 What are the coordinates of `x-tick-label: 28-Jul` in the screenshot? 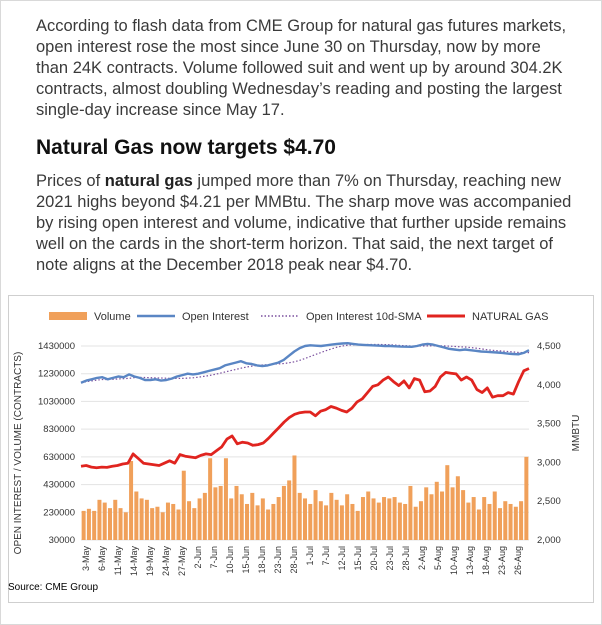 It's located at (406, 558).